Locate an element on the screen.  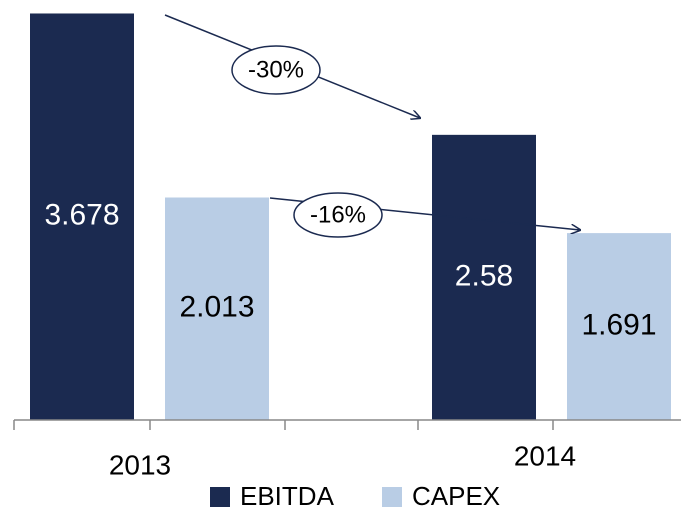
data-label: 2.013 is located at coordinates (216, 307).